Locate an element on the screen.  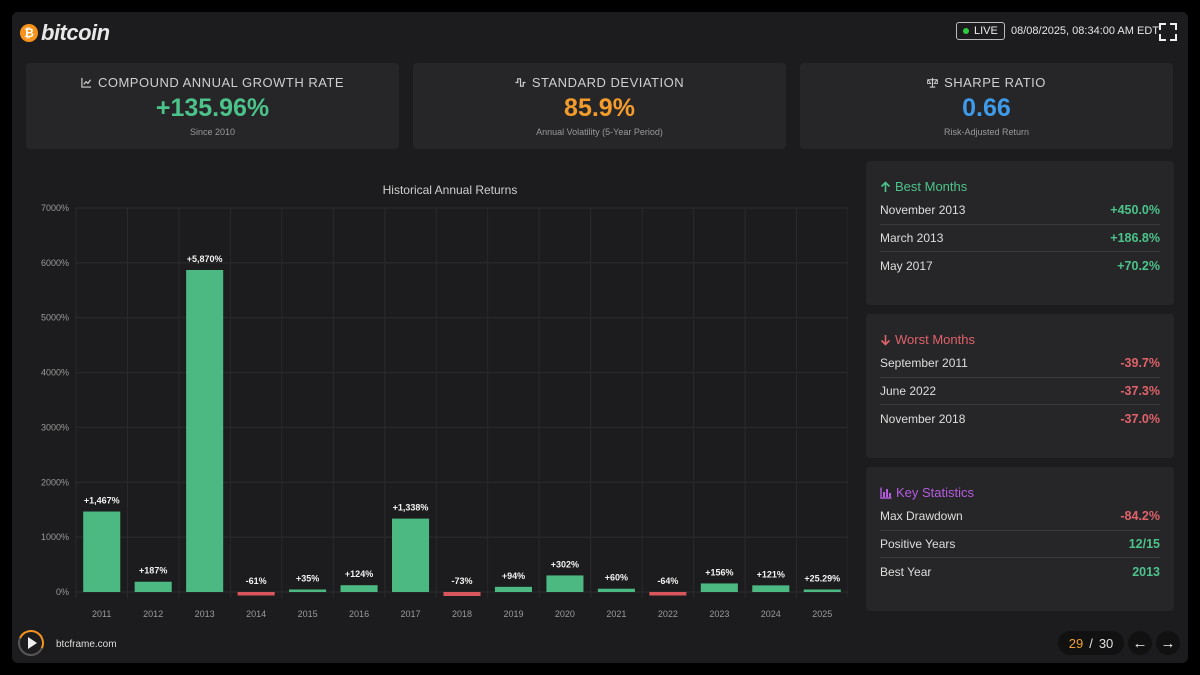
bar-value-label: +1,338% is located at coordinates (411, 508).